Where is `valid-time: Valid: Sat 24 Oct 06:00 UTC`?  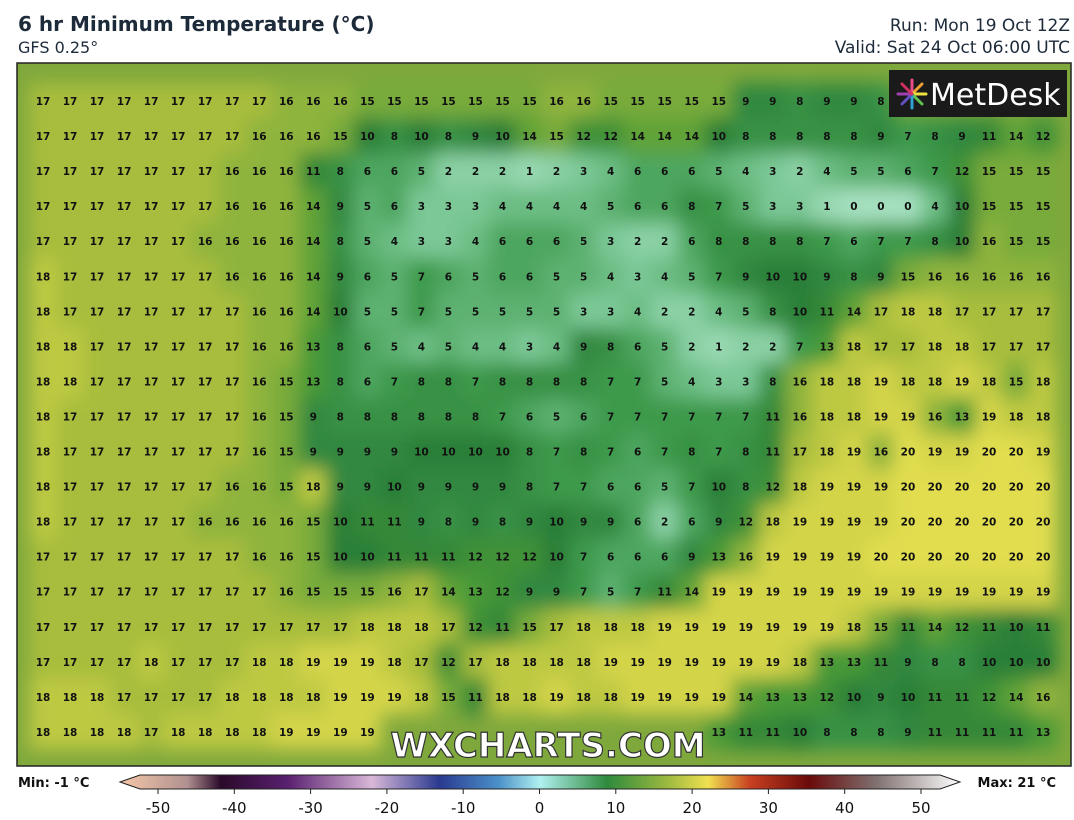
valid-time: Valid: Sat 24 Oct 06:00 UTC is located at coordinates (952, 48).